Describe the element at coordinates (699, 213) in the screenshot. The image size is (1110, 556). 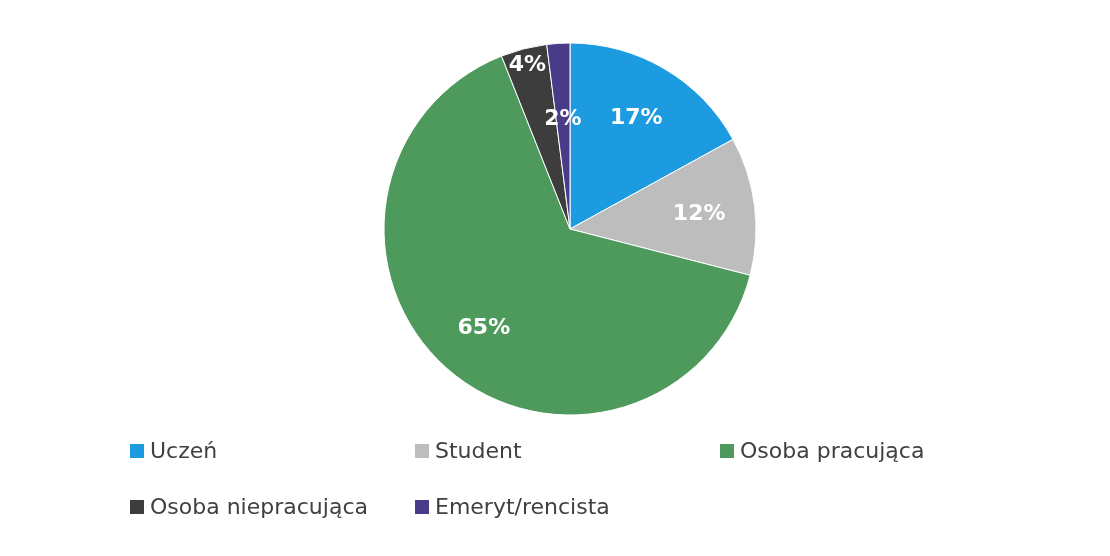
I see `data-label: 12%` at that location.